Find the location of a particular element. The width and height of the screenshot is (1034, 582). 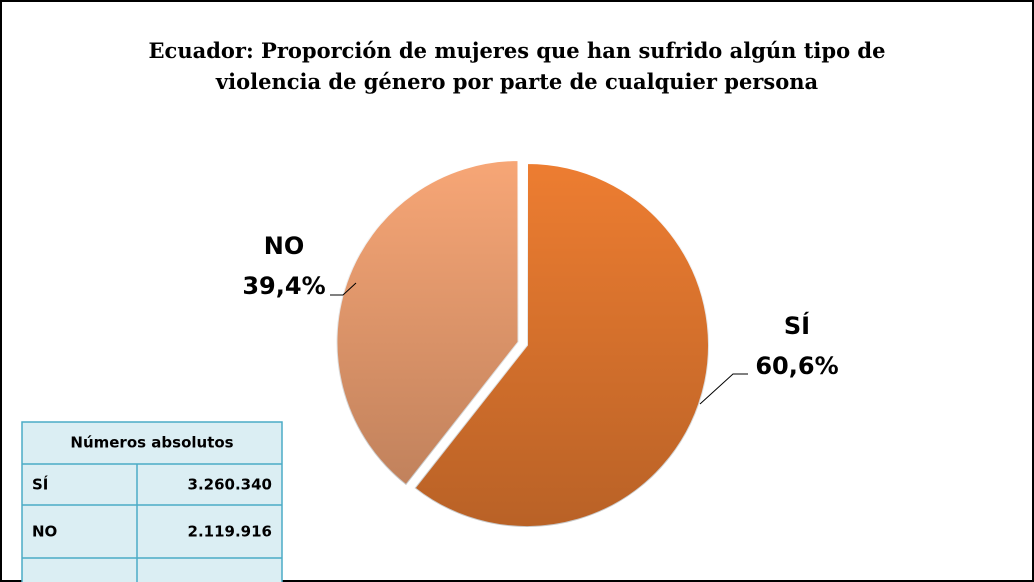

slice-value-label: 39,4% is located at coordinates (283, 286).